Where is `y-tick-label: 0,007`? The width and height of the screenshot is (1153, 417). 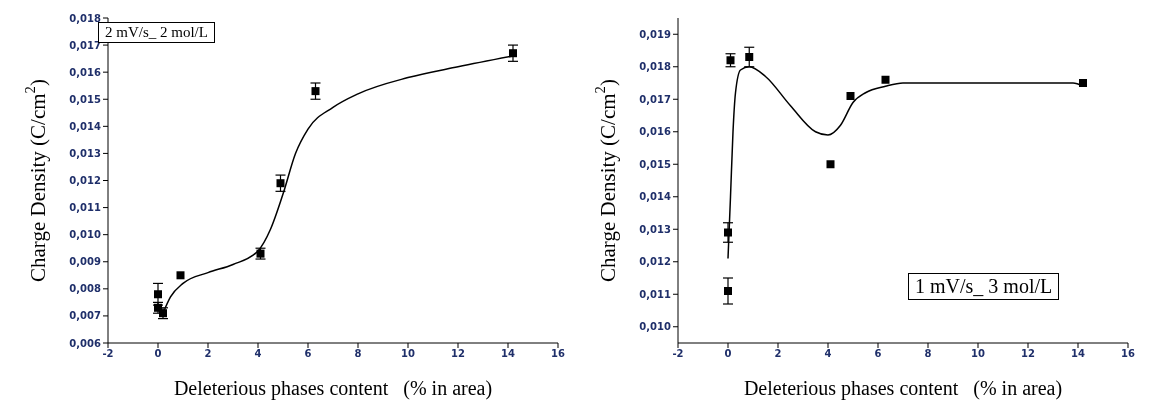
y-tick-label: 0,007 is located at coordinates (85, 316).